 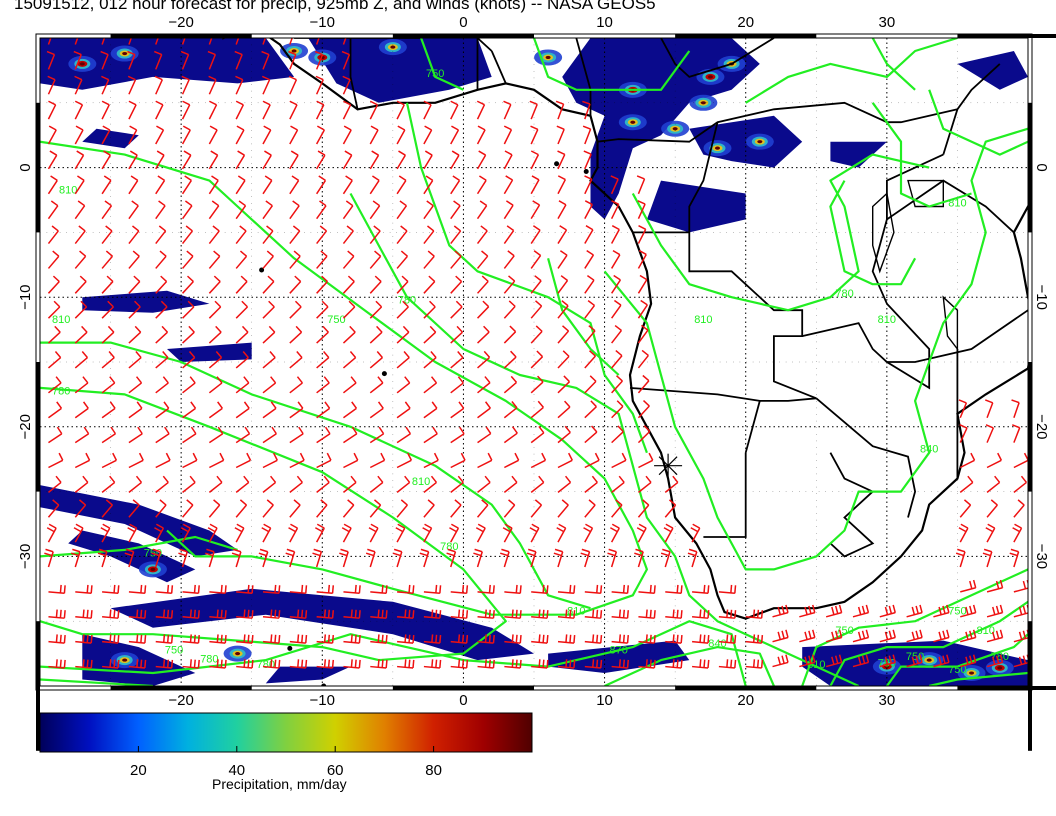 I want to click on lon-tick-label-top: −10, so click(x=322, y=22).